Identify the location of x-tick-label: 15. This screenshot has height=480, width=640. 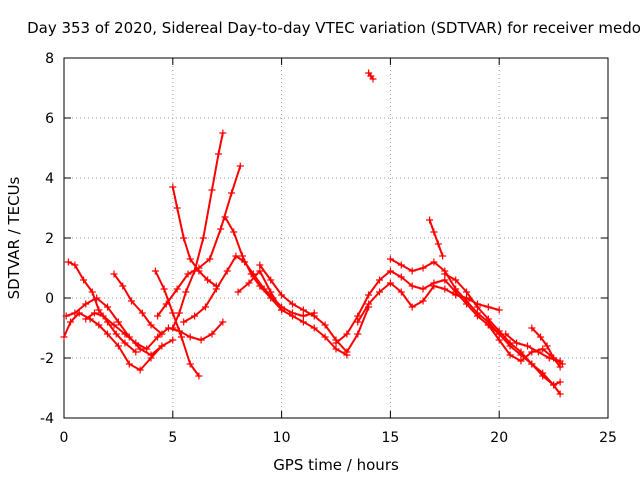
(390, 438).